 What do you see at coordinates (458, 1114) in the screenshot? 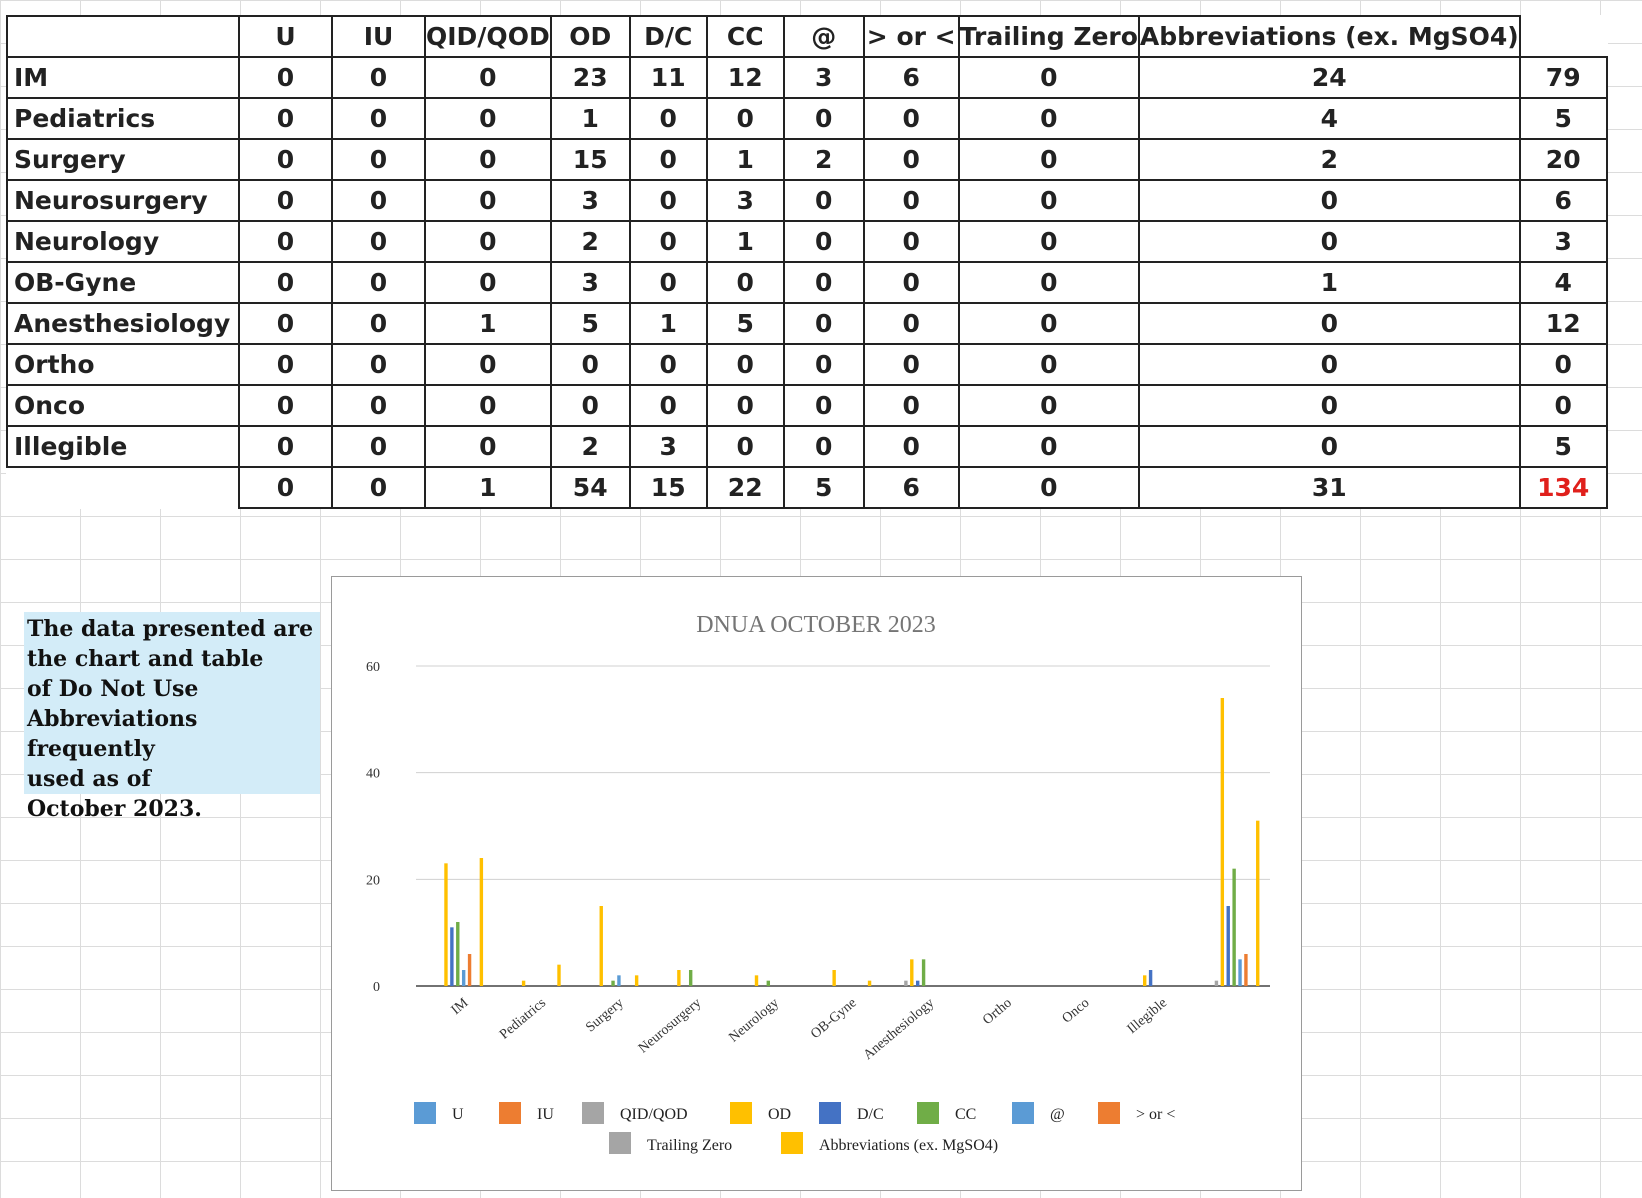
I see `legend-label: U` at bounding box center [458, 1114].